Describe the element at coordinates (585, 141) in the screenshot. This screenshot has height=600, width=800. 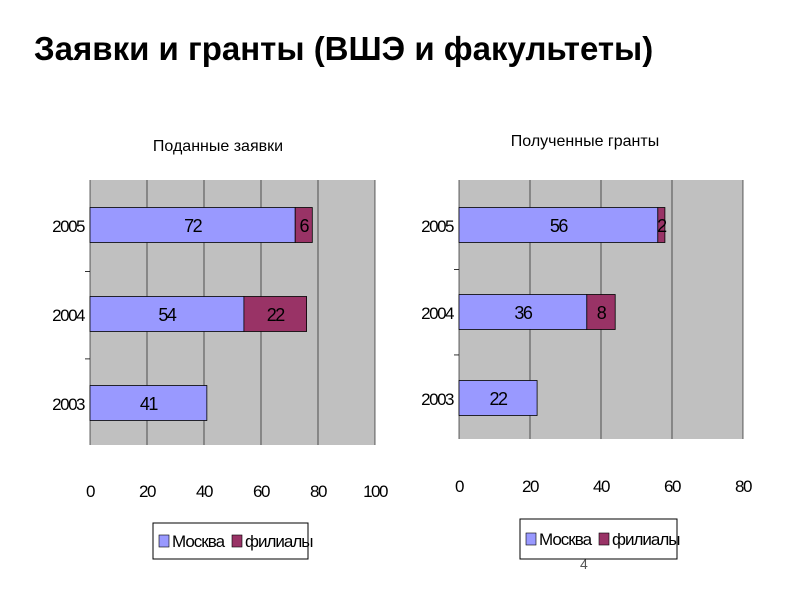
I see `chart-title: Полученные гранты` at that location.